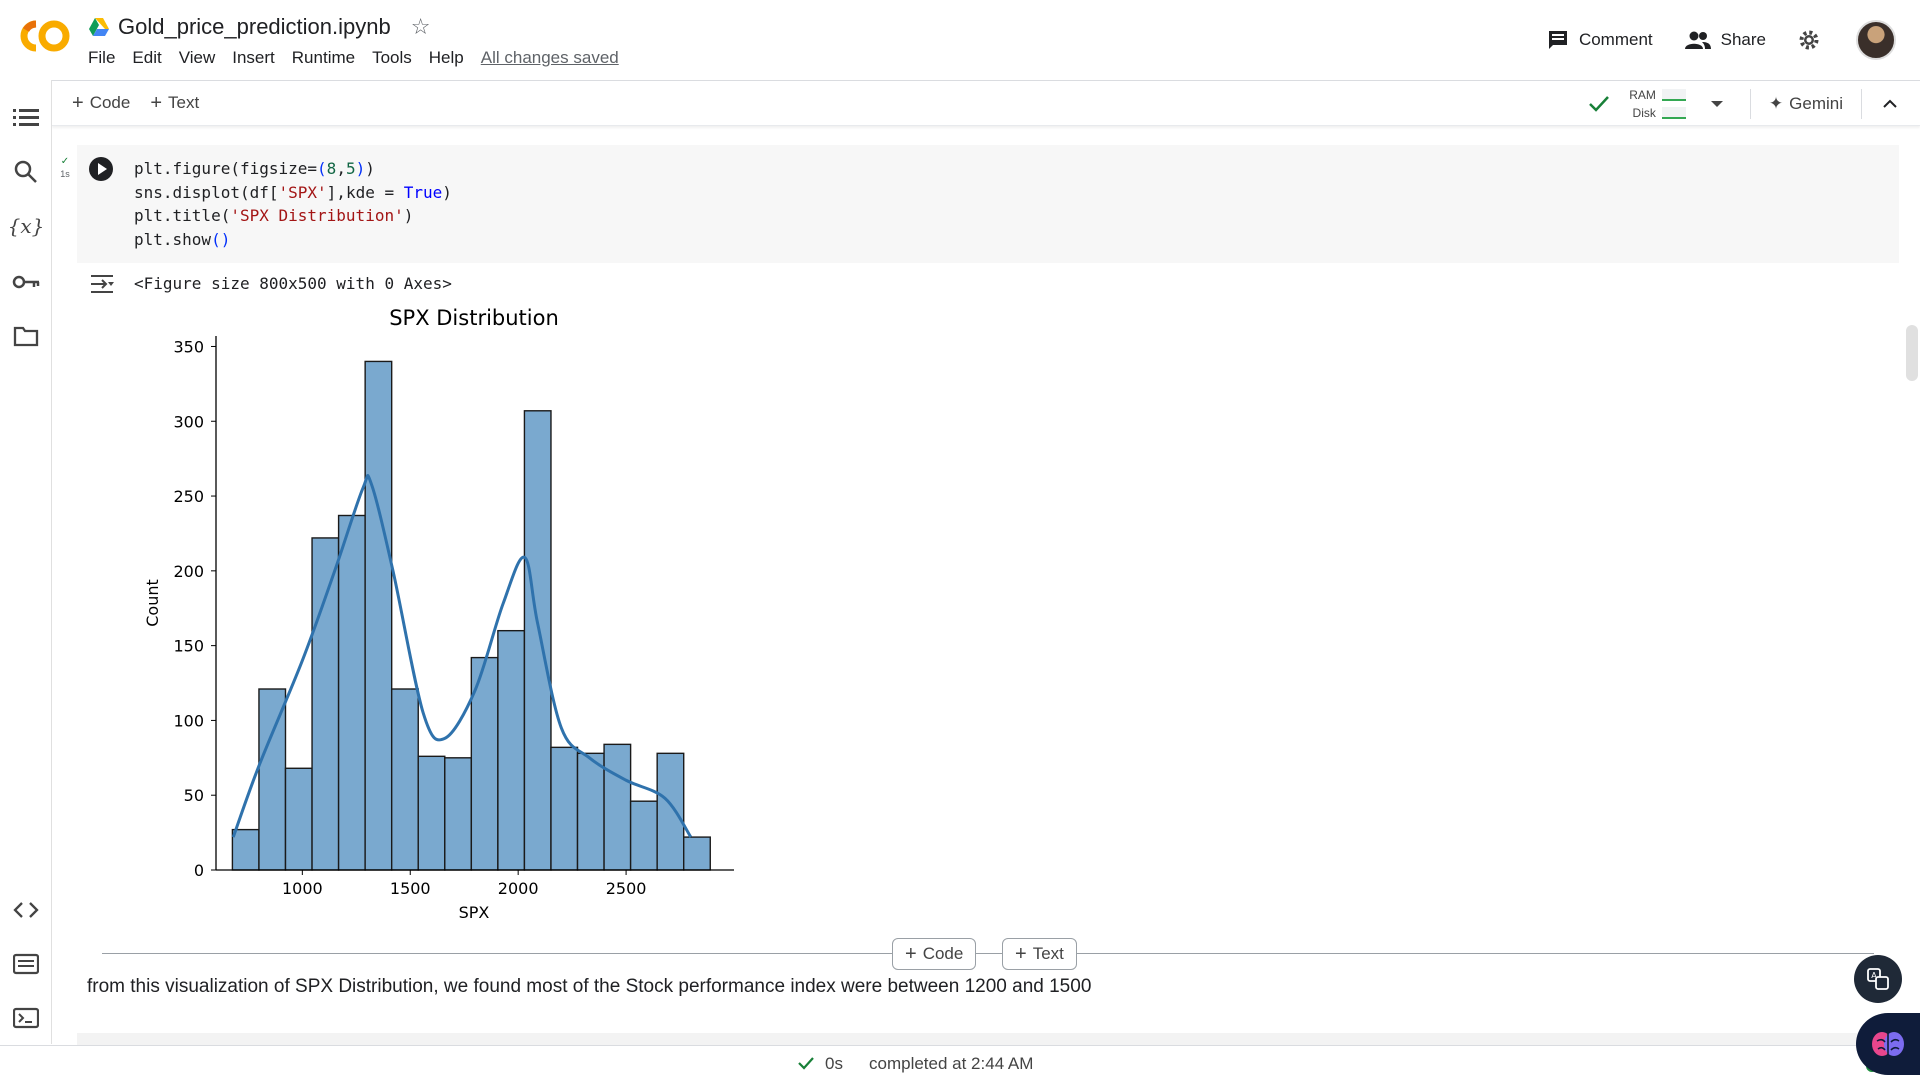 This screenshot has width=1920, height=1080. Describe the element at coordinates (1600, 40) in the screenshot. I see `comment-button: Comment` at that location.